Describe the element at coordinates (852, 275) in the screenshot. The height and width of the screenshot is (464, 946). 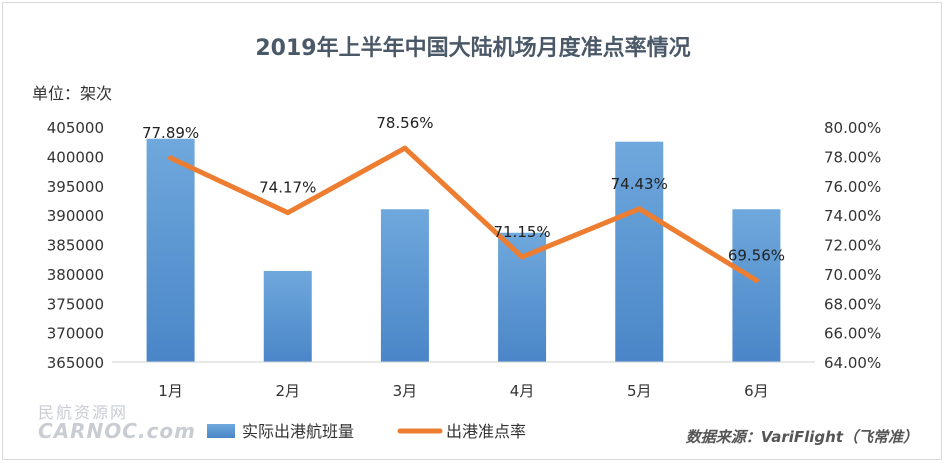
I see `right-tick-label: 70.00%` at that location.